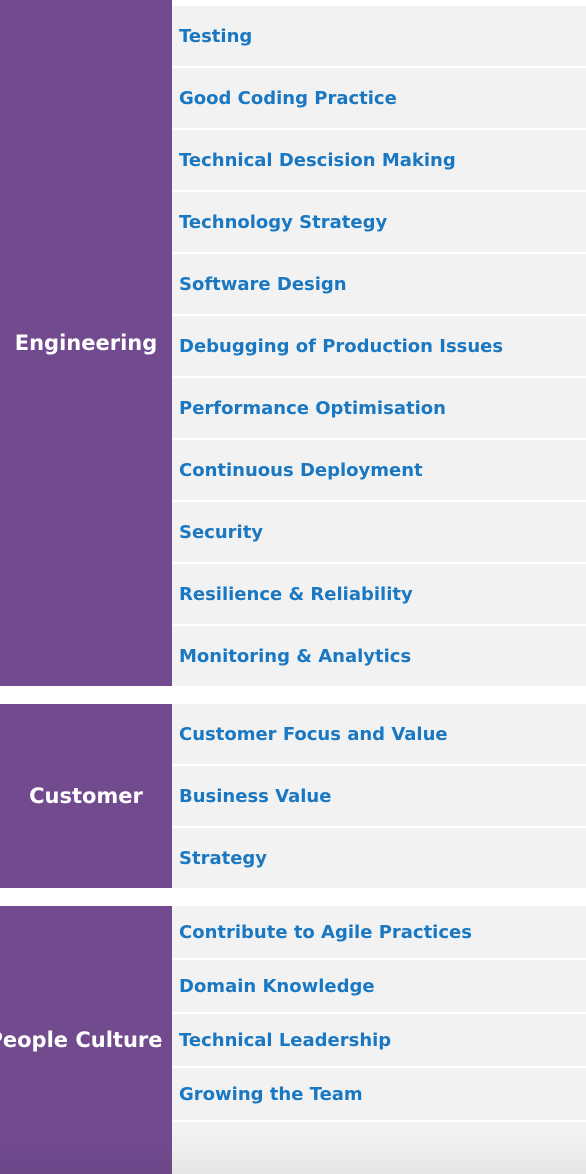 This screenshot has width=586, height=1174. I want to click on skill-label: Resilience & Reliability, so click(296, 594).